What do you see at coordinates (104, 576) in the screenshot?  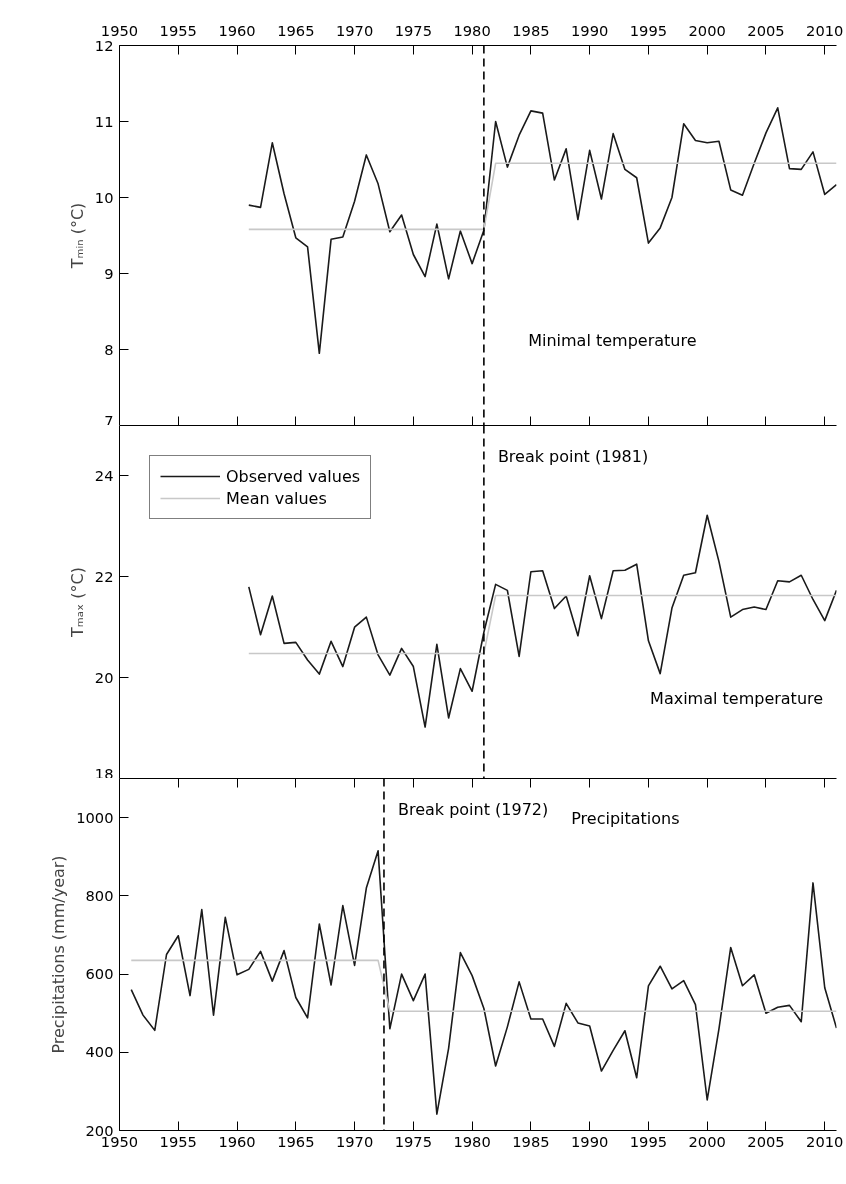 I see `y-tick-label: 22` at bounding box center [104, 576].